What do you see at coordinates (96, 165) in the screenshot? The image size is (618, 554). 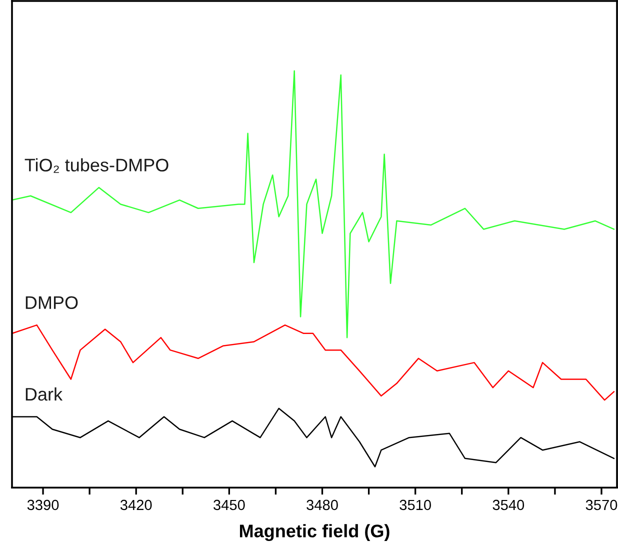 I see `series-label: TiO₂ tubes-DMPO` at bounding box center [96, 165].